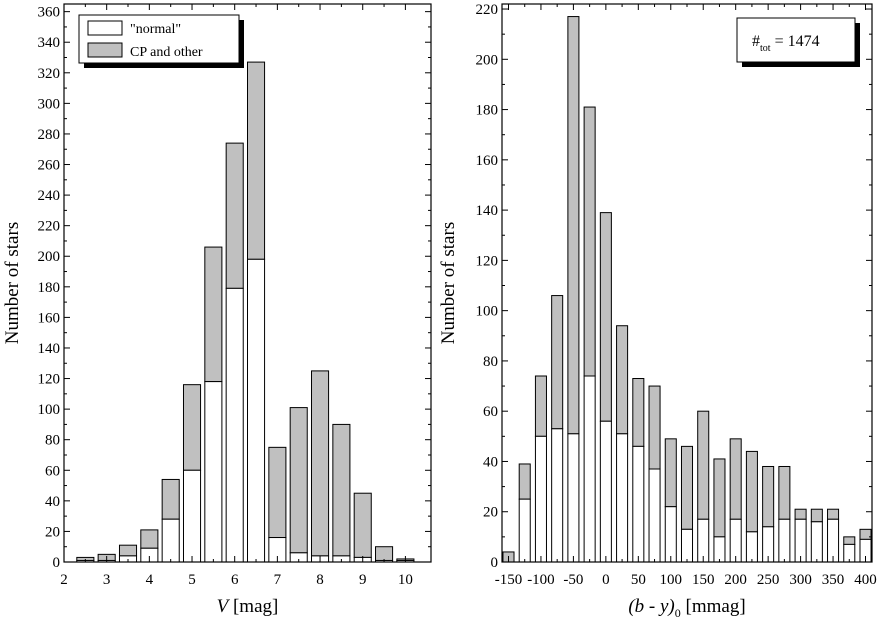 Image resolution: width=878 pixels, height=622 pixels. Describe the element at coordinates (57, 563) in the screenshot. I see `left-y-tick-label: 0` at that location.